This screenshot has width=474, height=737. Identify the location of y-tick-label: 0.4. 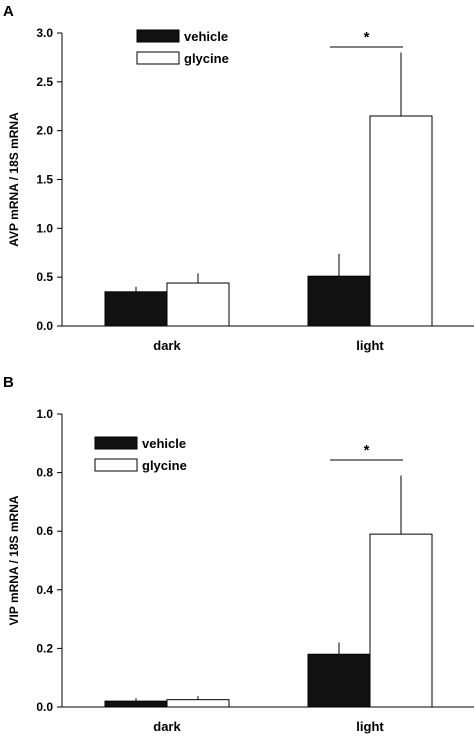
(44, 590).